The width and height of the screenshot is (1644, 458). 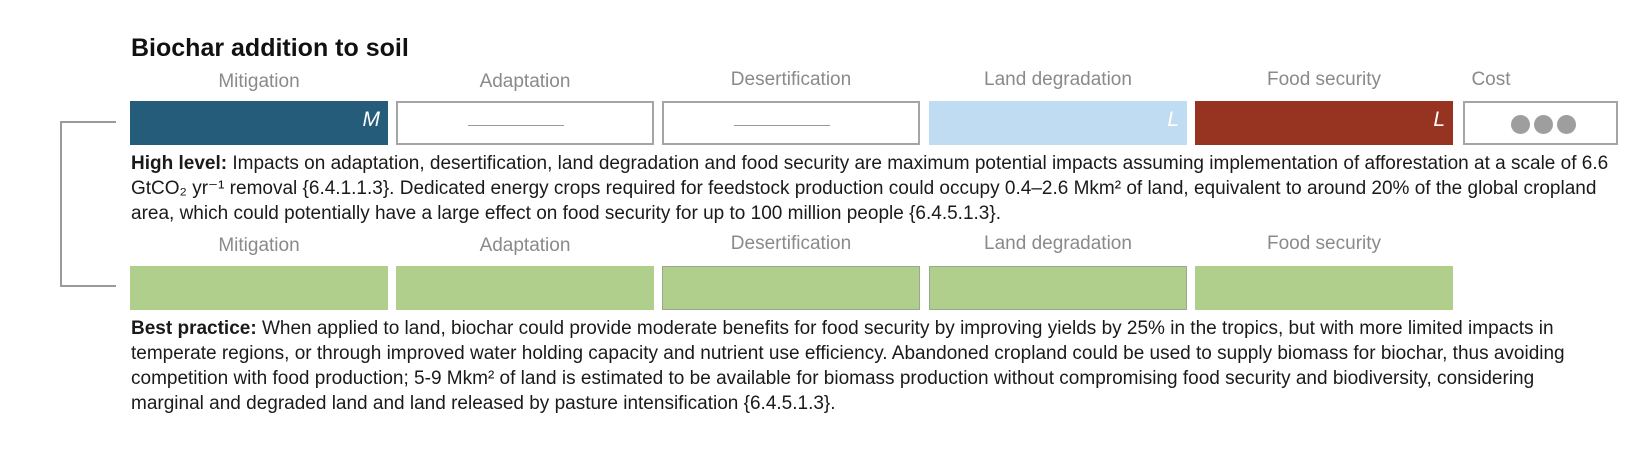 What do you see at coordinates (1173, 119) in the screenshot?
I see `land-degradation-level-letter: L` at bounding box center [1173, 119].